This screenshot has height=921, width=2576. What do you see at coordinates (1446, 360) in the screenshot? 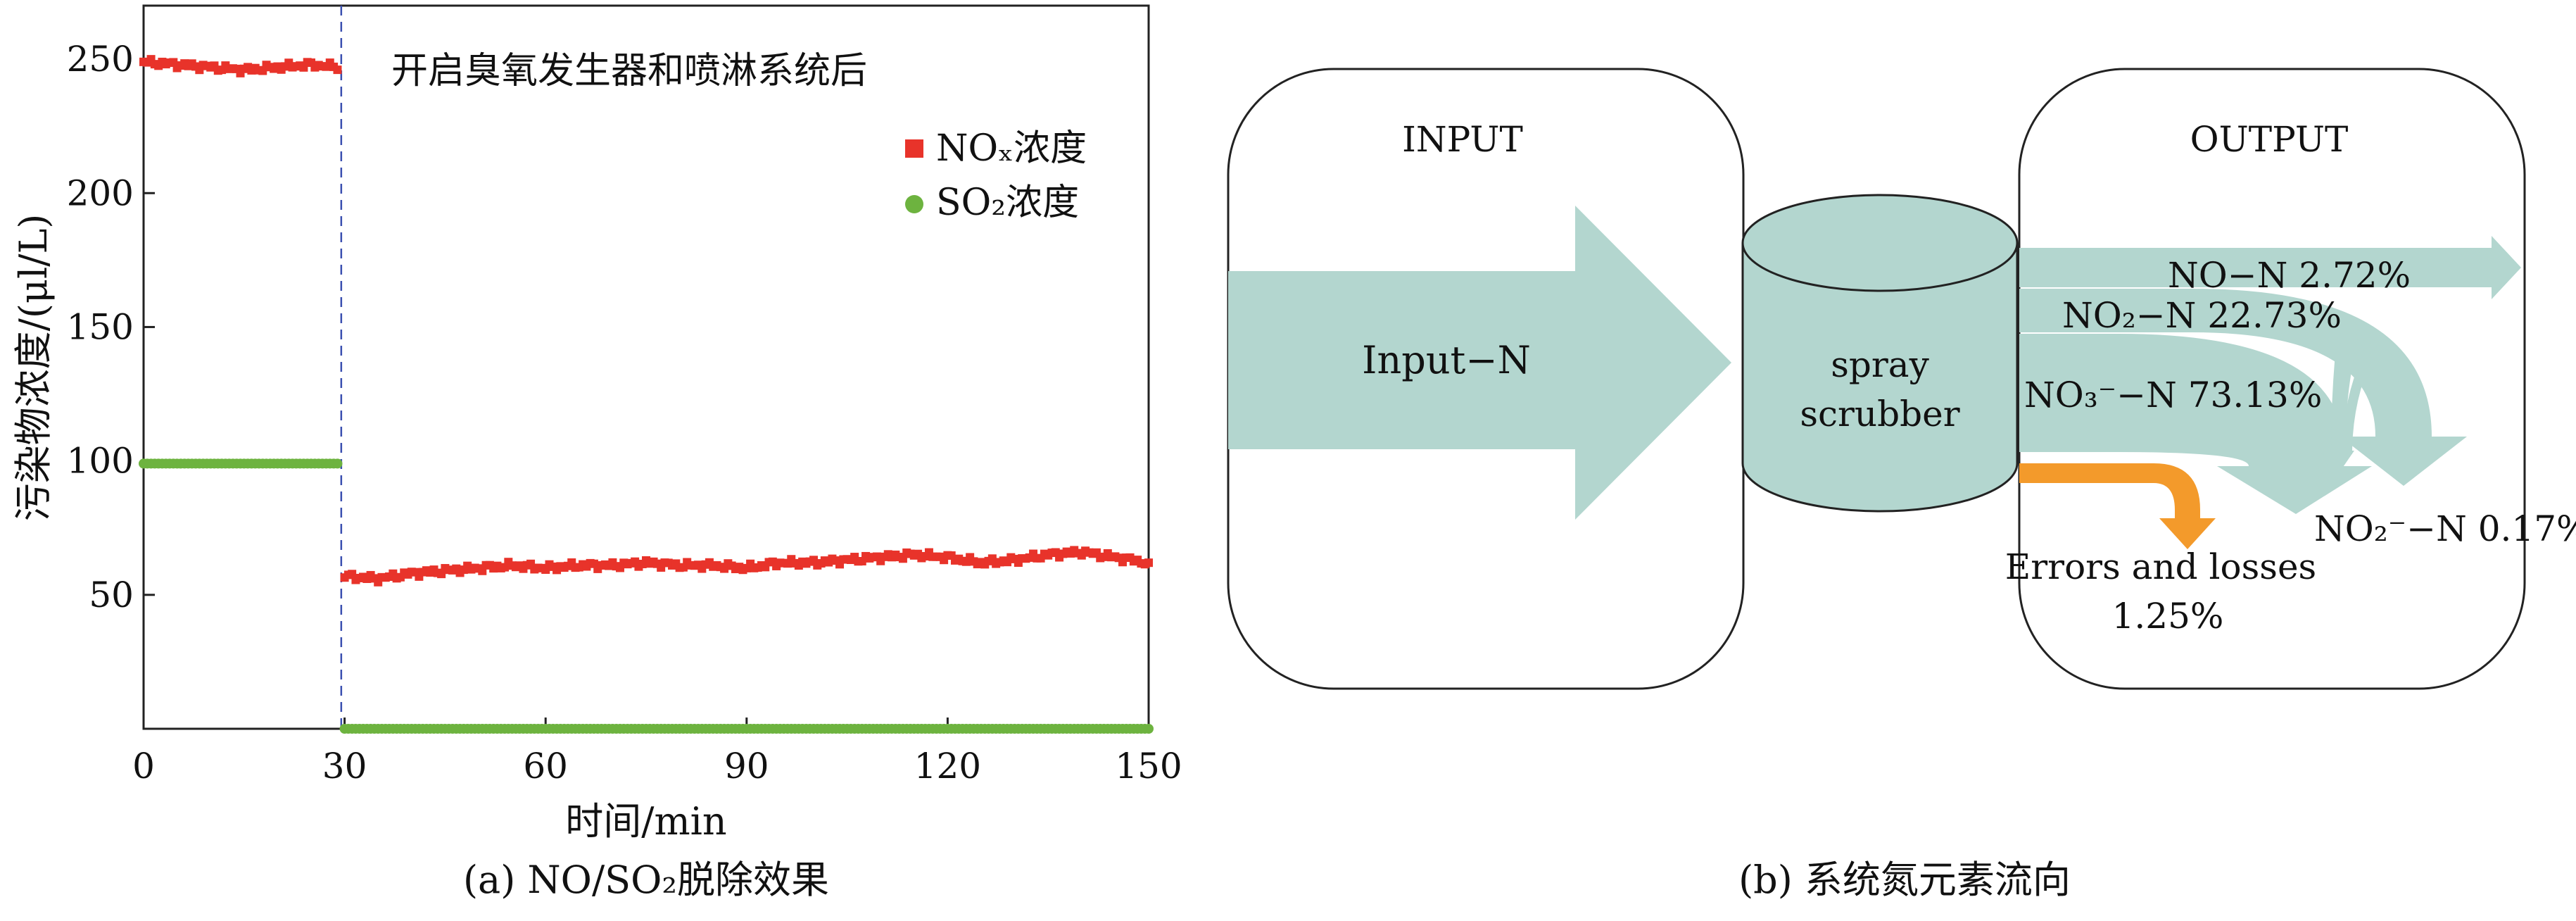
I see `input-label: Input−N` at bounding box center [1446, 360].